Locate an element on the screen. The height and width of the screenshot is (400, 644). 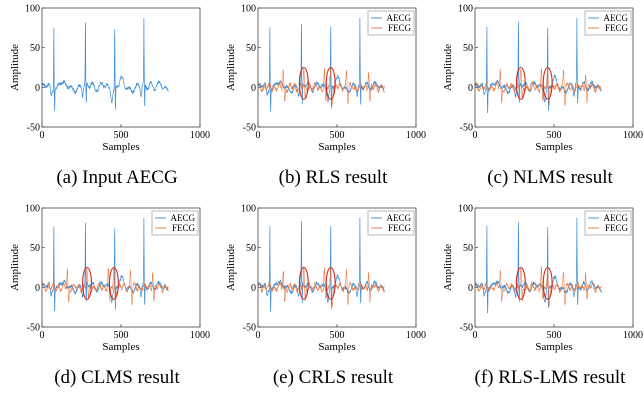
figure-caption: (e) CRLS result is located at coordinates (333, 377).